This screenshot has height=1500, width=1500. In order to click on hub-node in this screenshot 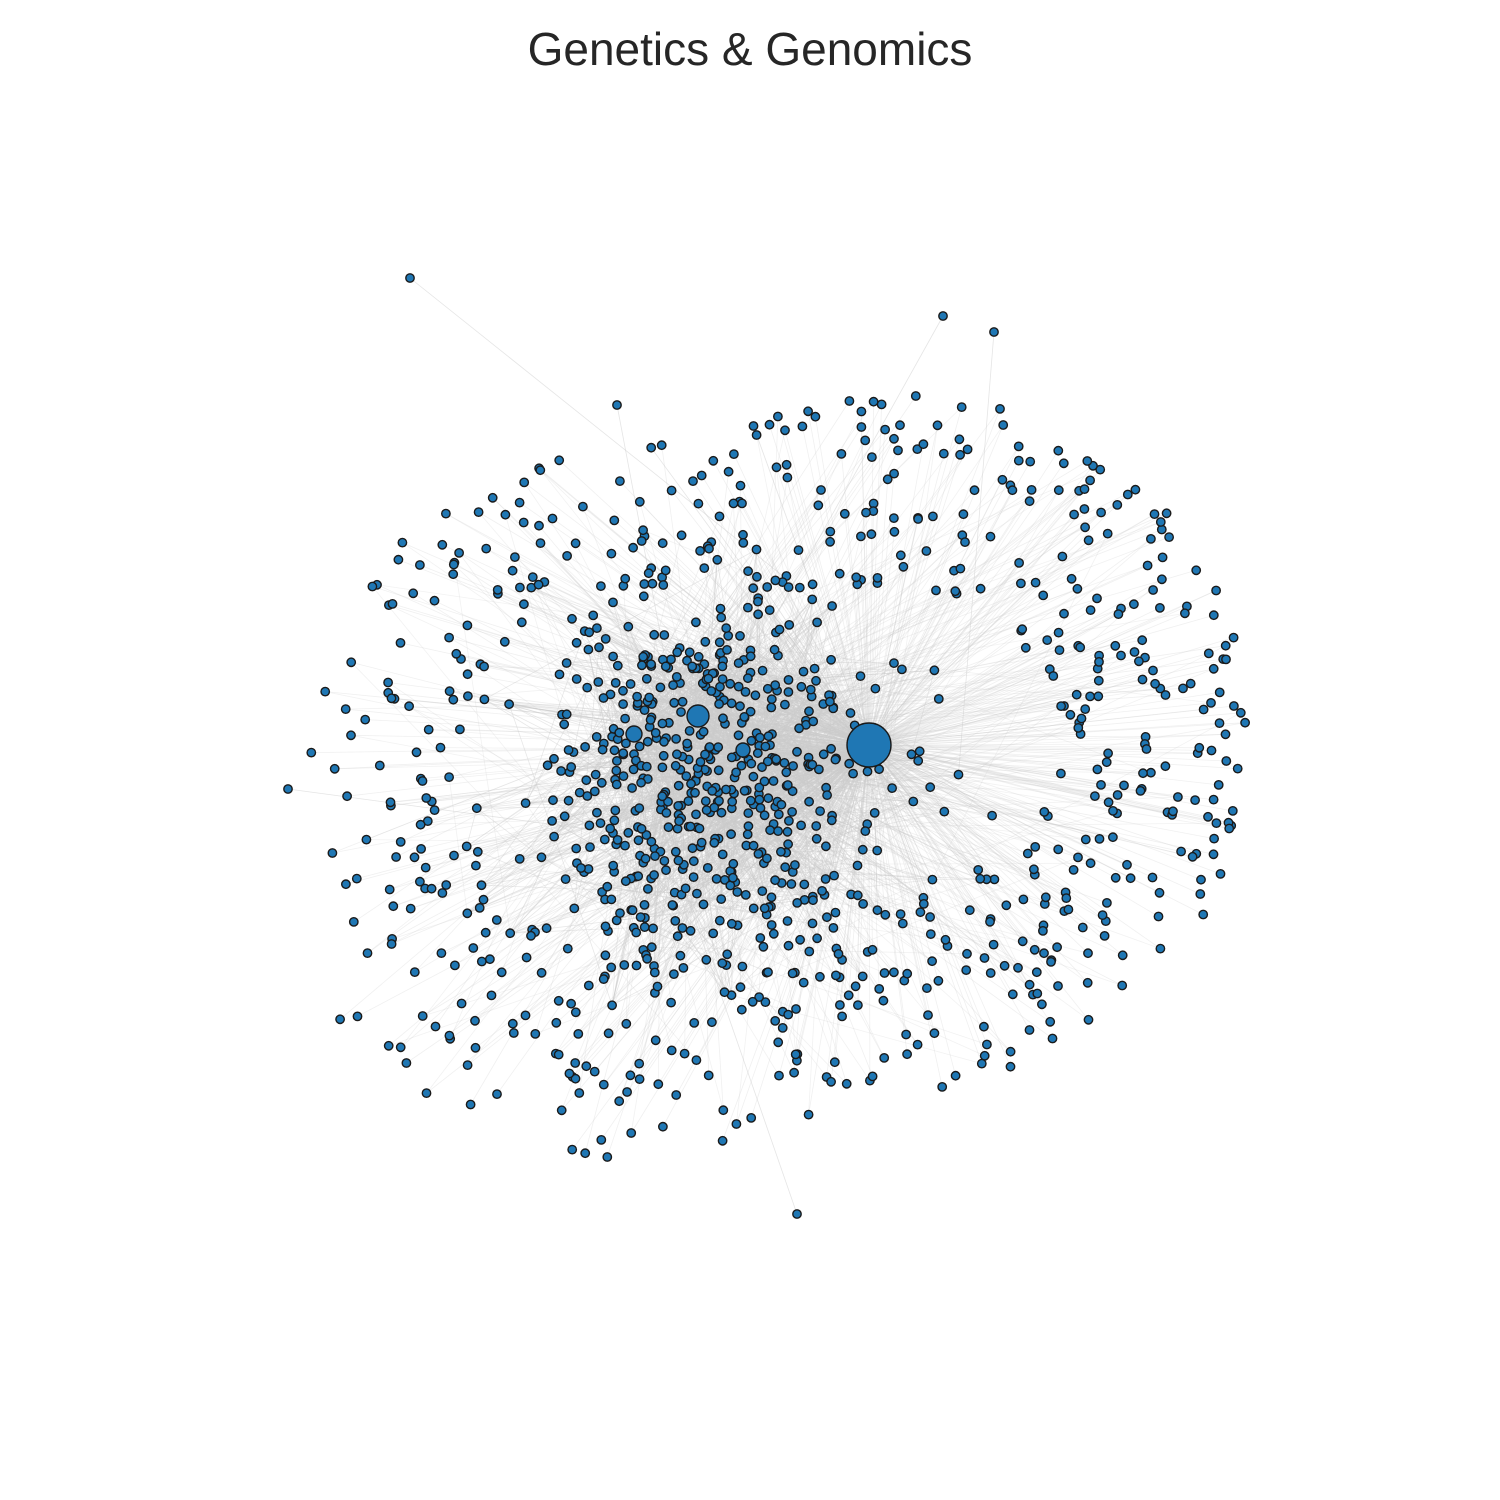, I will do `click(634, 734)`.